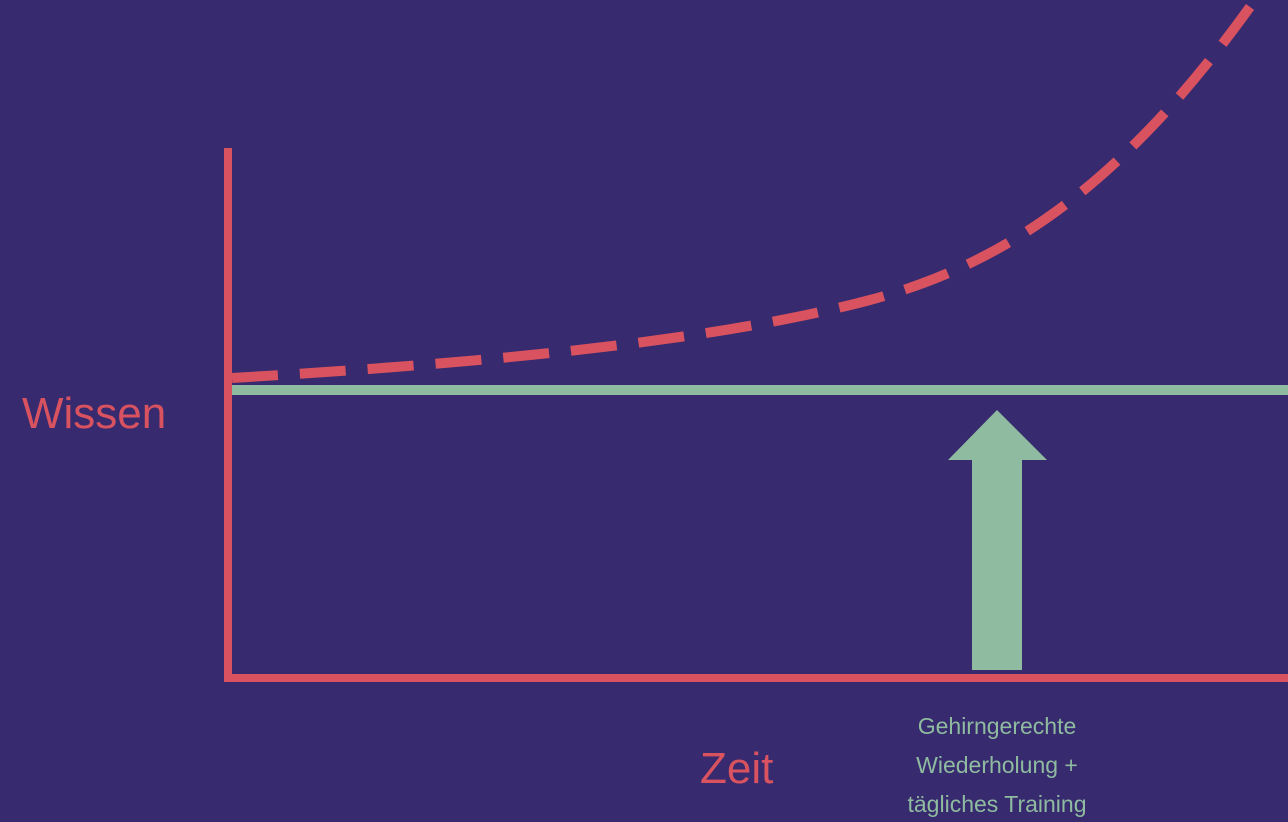 The image size is (1288, 822). I want to click on x-axis-label: Zeit, so click(736, 768).